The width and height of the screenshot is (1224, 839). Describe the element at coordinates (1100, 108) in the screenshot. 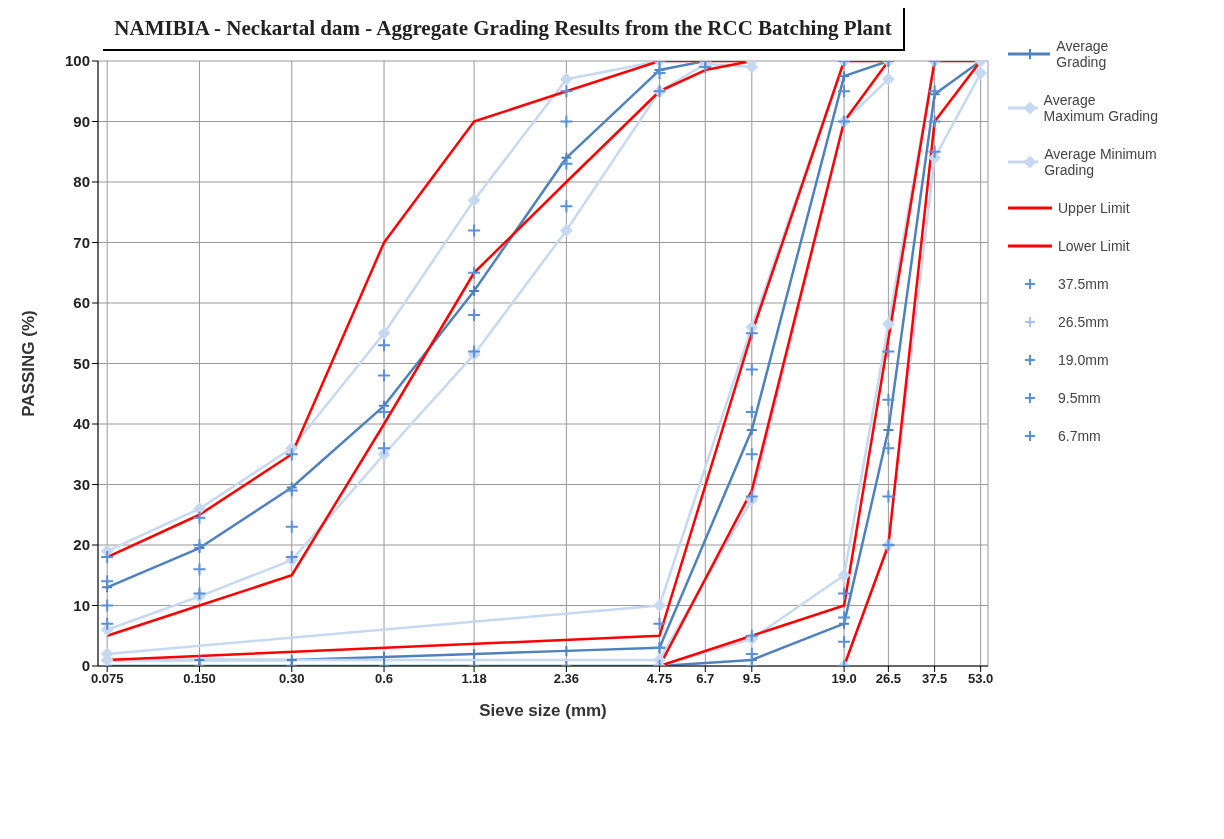

I see `legend-label: Average Maximum Grading` at that location.